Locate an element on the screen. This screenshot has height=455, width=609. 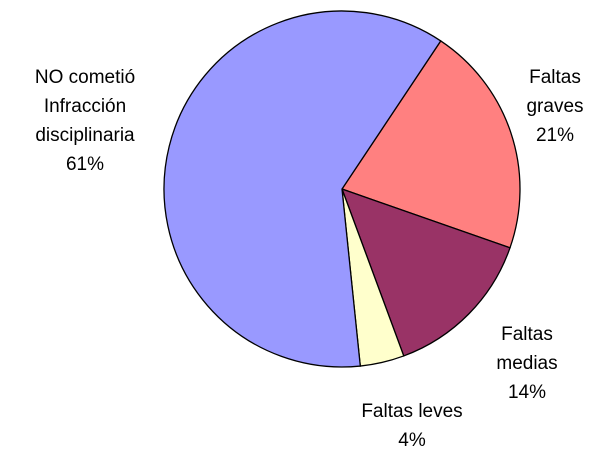
category-label: Faltas medias is located at coordinates (527, 349).